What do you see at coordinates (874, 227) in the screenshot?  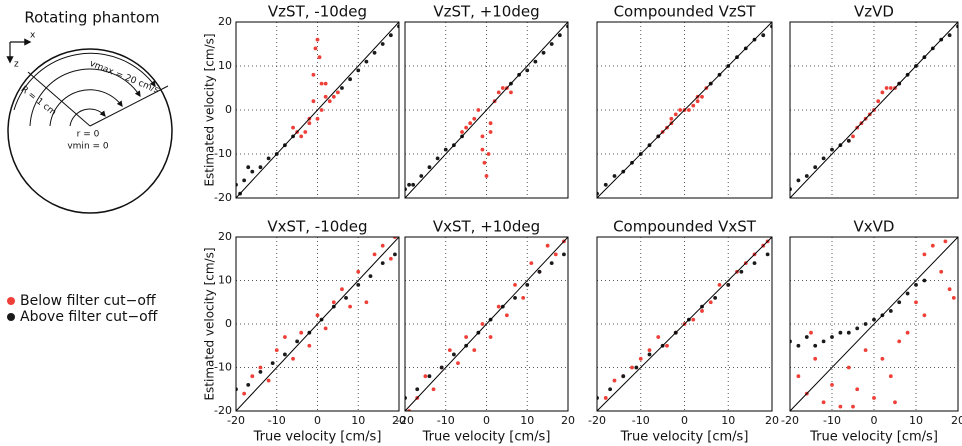 I see `panel-title: VxVD` at bounding box center [874, 227].